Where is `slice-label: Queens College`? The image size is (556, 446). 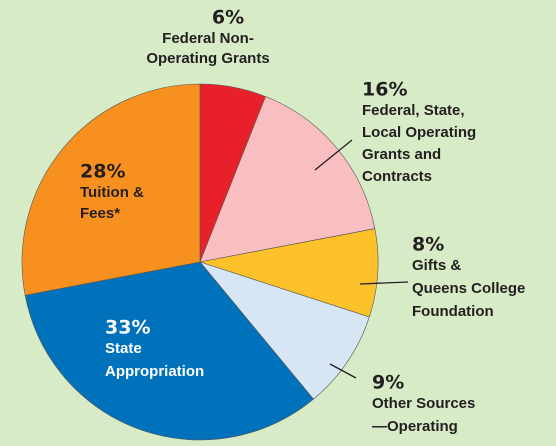 slice-label: Queens College is located at coordinates (468, 288).